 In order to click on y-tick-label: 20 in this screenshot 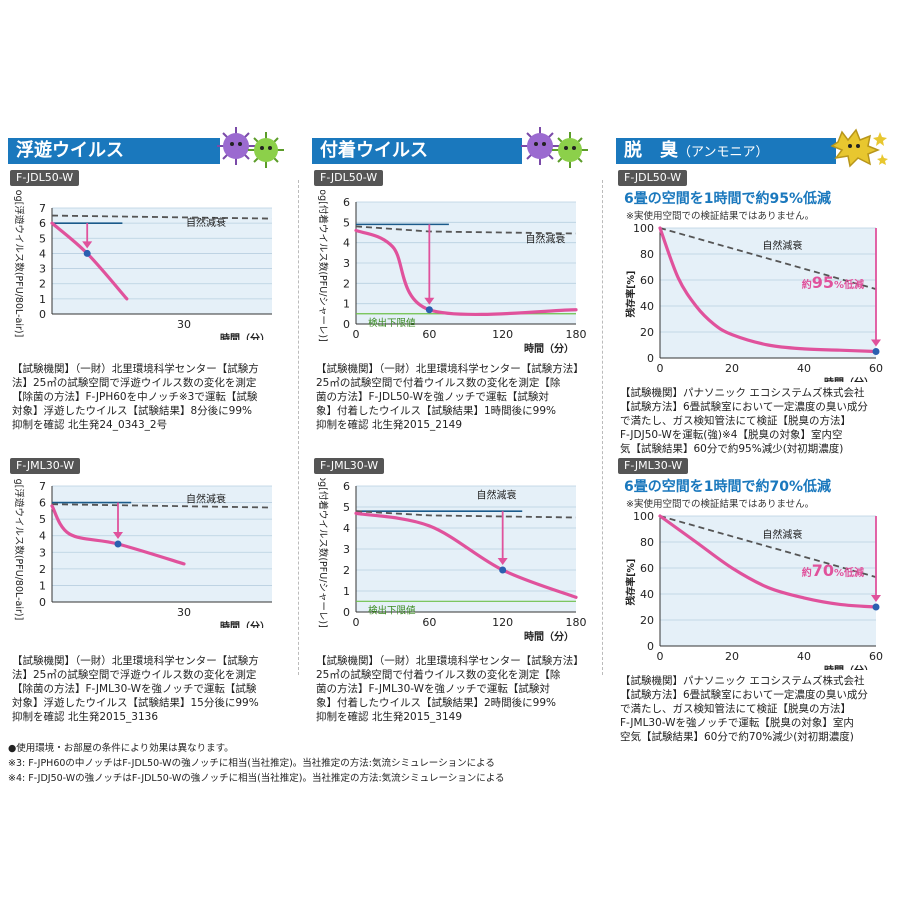, I will do `click(647, 620)`.